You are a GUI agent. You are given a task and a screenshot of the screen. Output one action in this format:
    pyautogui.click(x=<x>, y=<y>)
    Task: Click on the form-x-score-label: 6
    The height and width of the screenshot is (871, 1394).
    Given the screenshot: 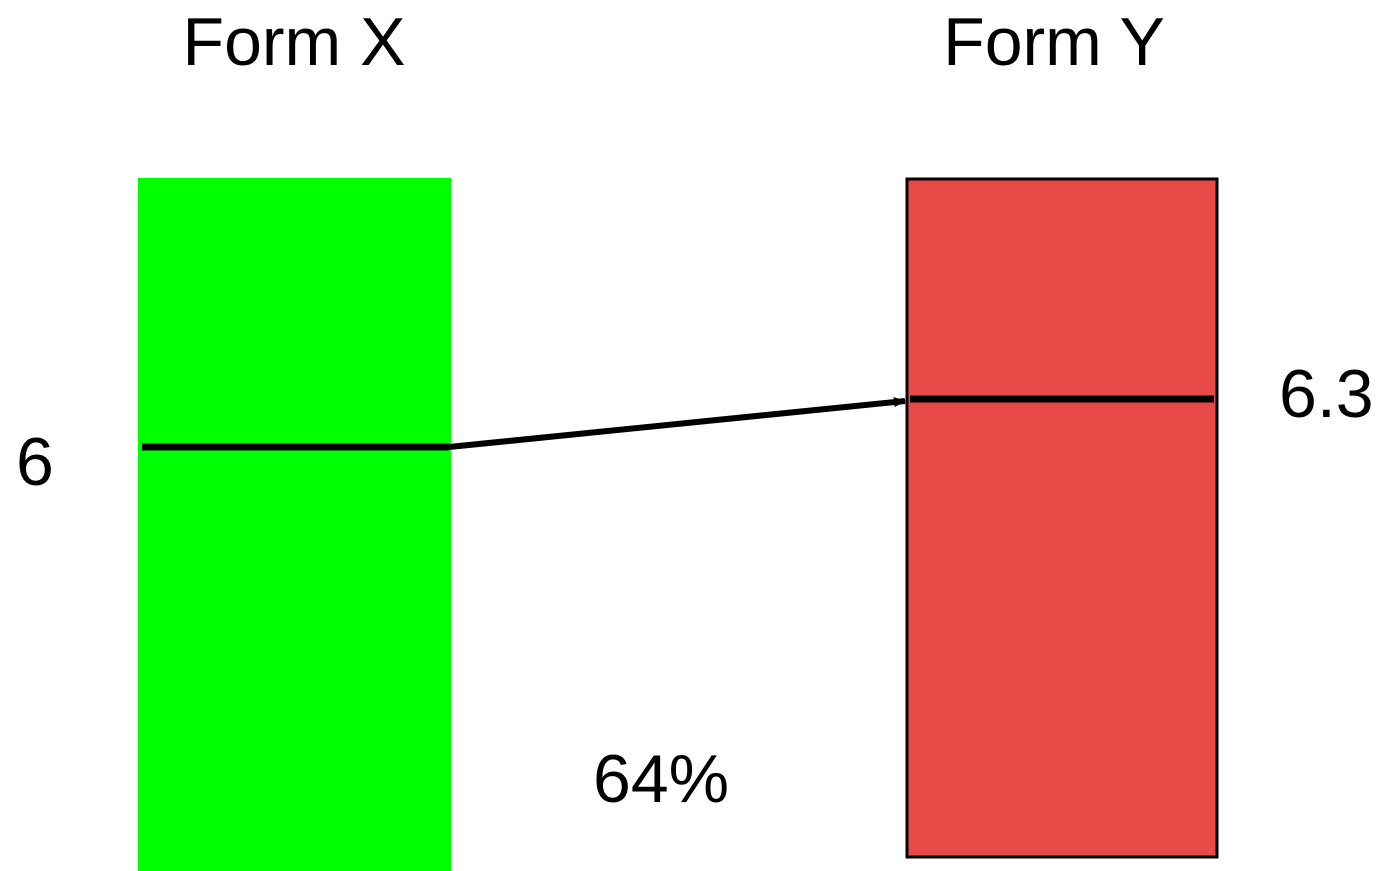 What is the action you would take?
    pyautogui.click(x=35, y=462)
    